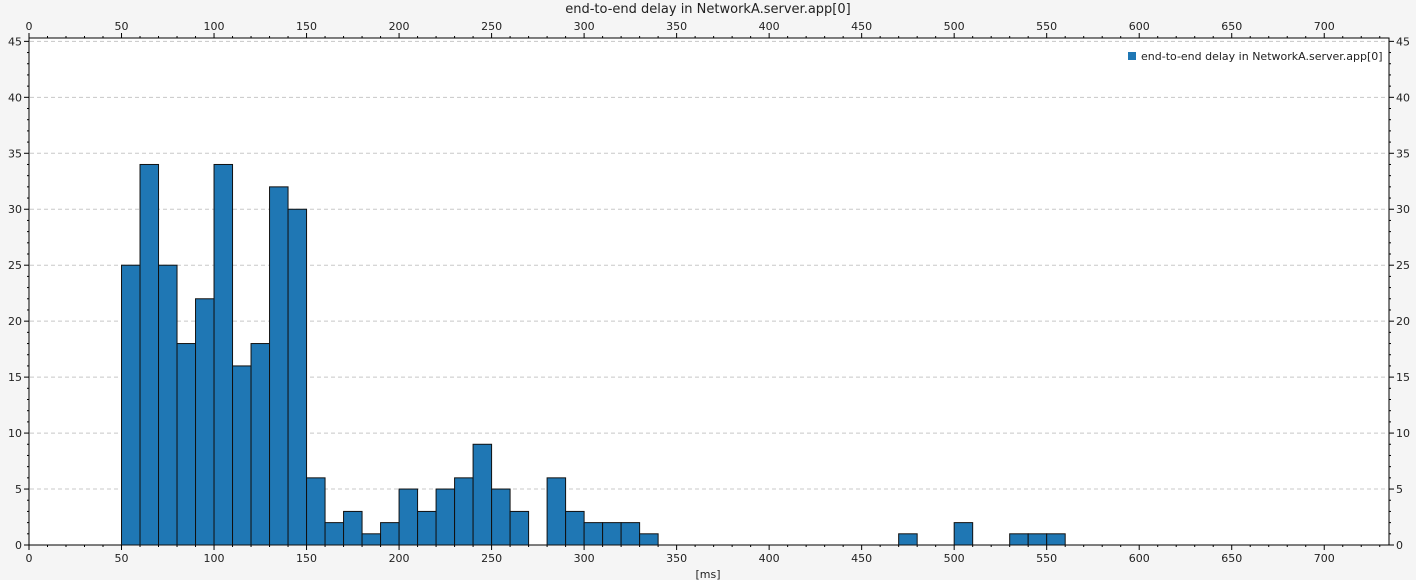 This screenshot has width=1416, height=580. What do you see at coordinates (306, 558) in the screenshot?
I see `x-tick-label: 150` at bounding box center [306, 558].